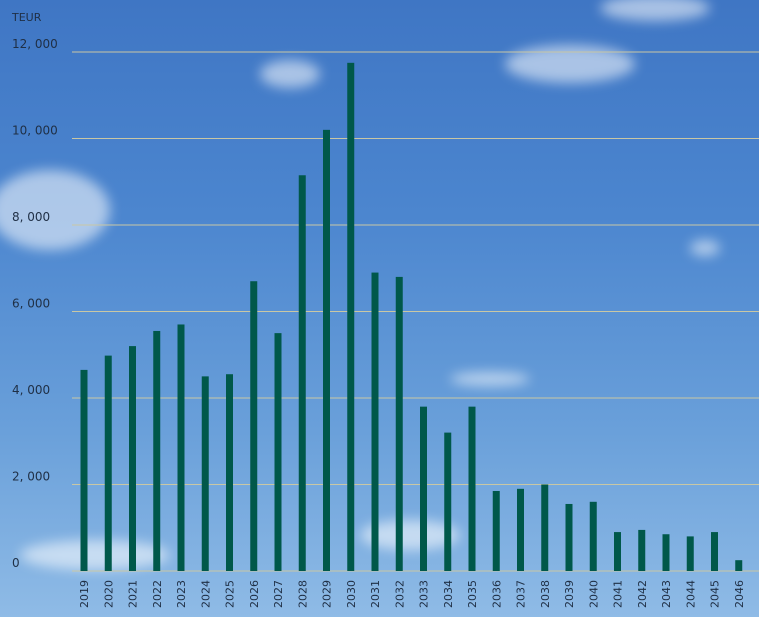  Describe the element at coordinates (278, 594) in the screenshot. I see `x-tick-label-2027: 2027` at that location.